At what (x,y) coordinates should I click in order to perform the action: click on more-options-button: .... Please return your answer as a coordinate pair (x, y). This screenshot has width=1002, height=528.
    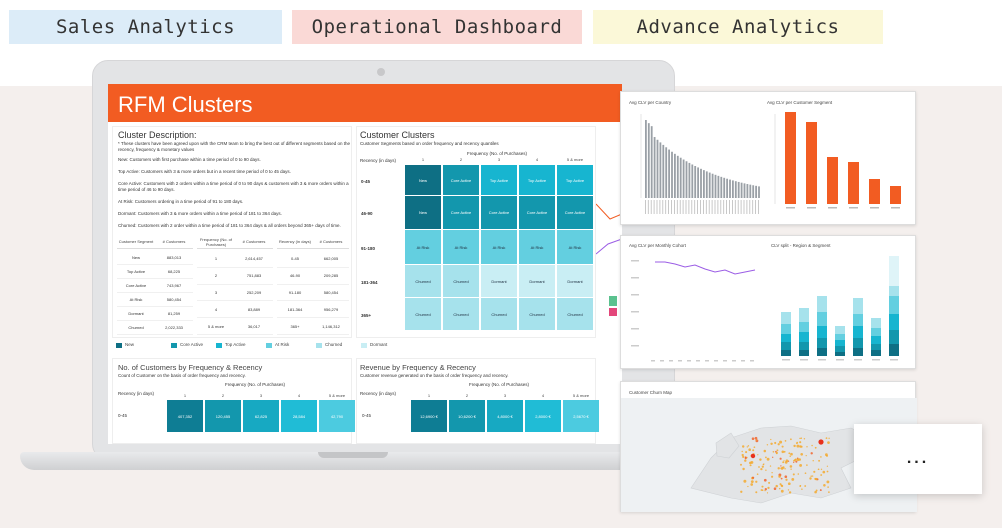
    Looking at the image, I should click on (918, 459).